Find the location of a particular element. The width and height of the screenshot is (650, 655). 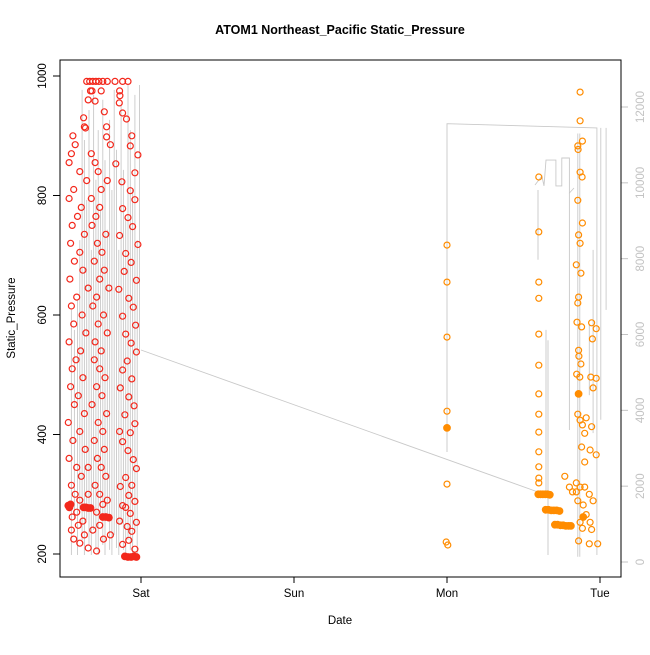

x-axis-tick-label: Mon is located at coordinates (447, 594).